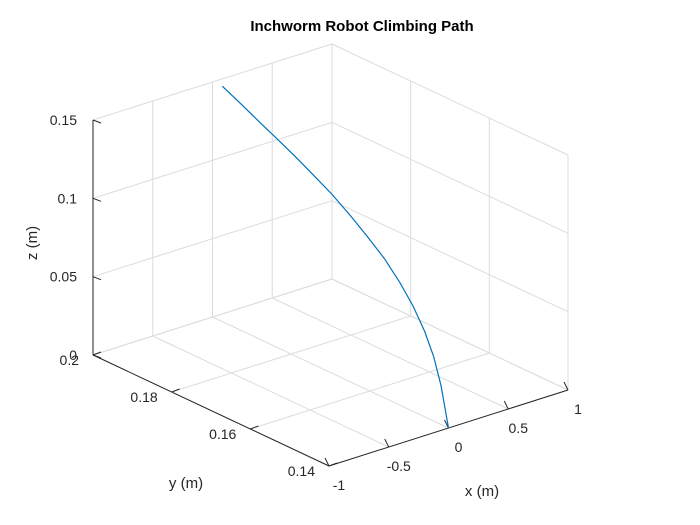 The height and width of the screenshot is (525, 700). I want to click on z-tick-label: 0, so click(73, 355).